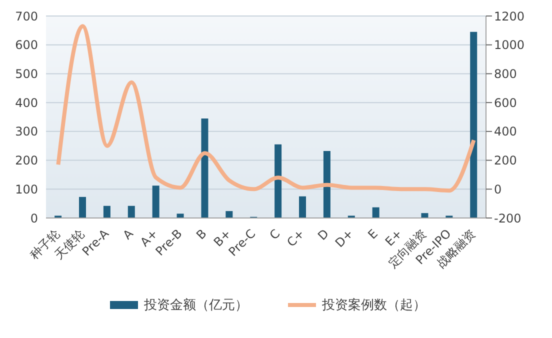 The image size is (552, 338). I want to click on x-tick-label: E, so click(372, 234).